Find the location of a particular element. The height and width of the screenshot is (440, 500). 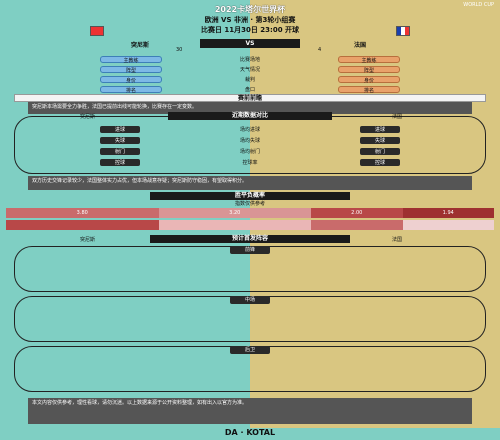

prob-subtitle: 指数仅供参考 is located at coordinates (249, 204).